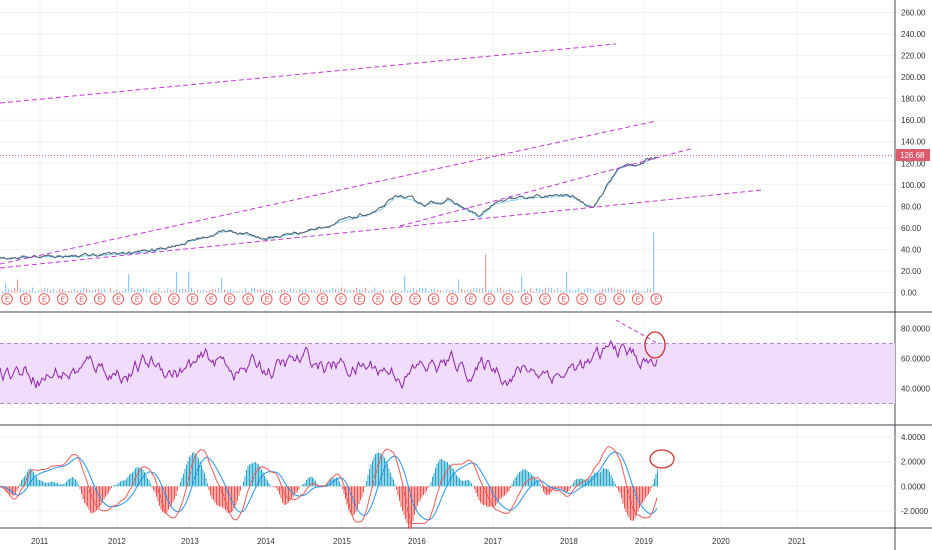 Image resolution: width=932 pixels, height=550 pixels. I want to click on time-axis-tick: 2017, so click(493, 541).